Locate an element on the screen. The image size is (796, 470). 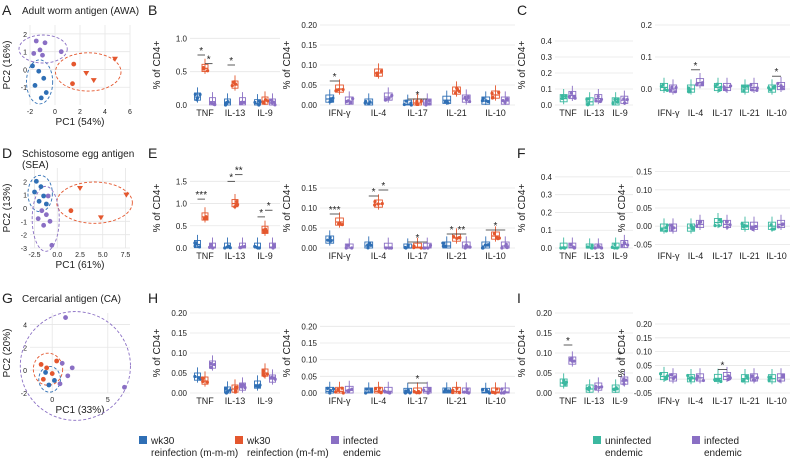
group-ellipse is located at coordinates (45, 218).